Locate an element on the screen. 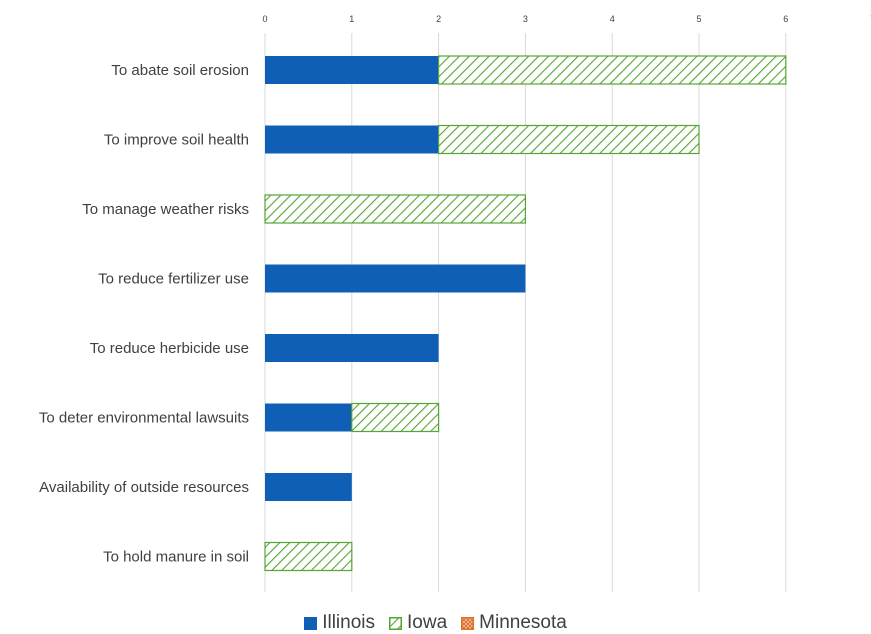 The width and height of the screenshot is (871, 634). legend-item-iowa: Iowa is located at coordinates (418, 623).